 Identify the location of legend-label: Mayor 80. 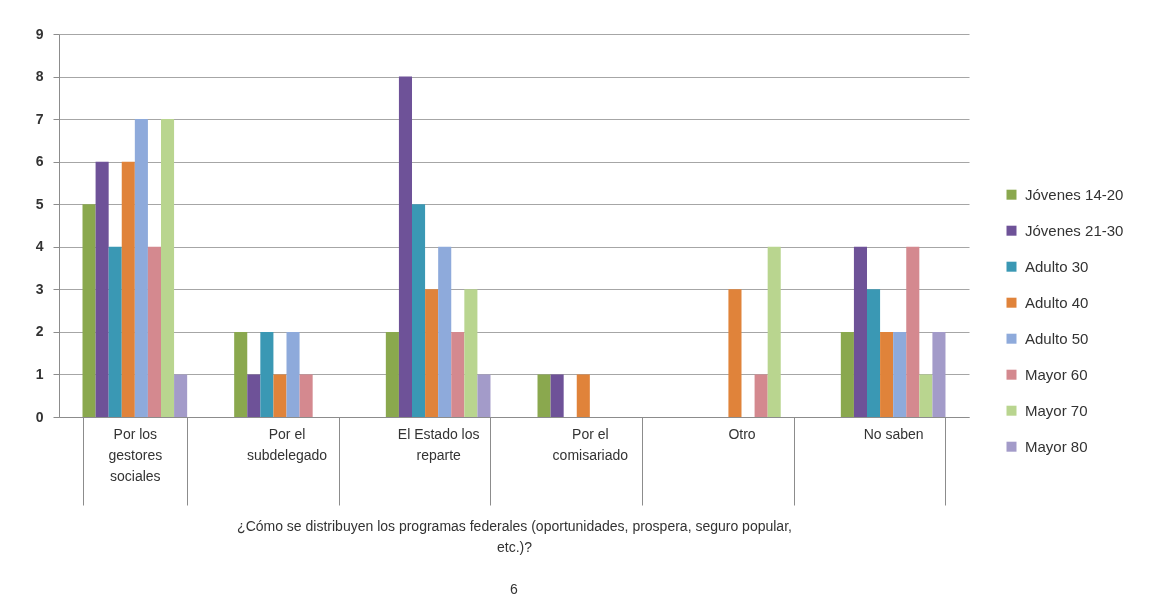
(1056, 446).